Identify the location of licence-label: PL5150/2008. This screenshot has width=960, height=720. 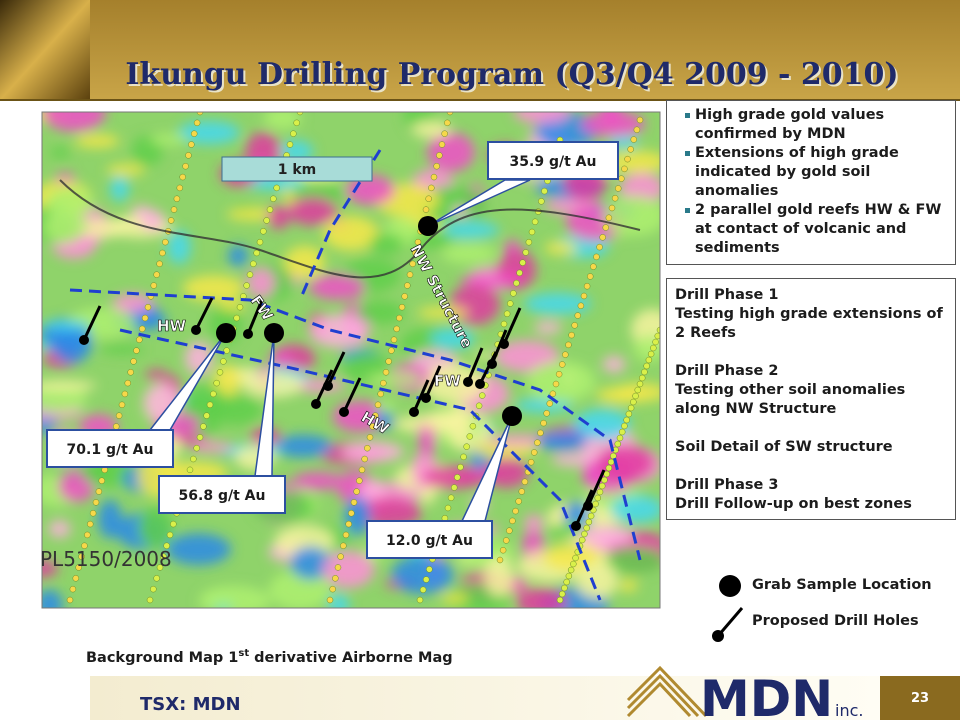
(106, 559).